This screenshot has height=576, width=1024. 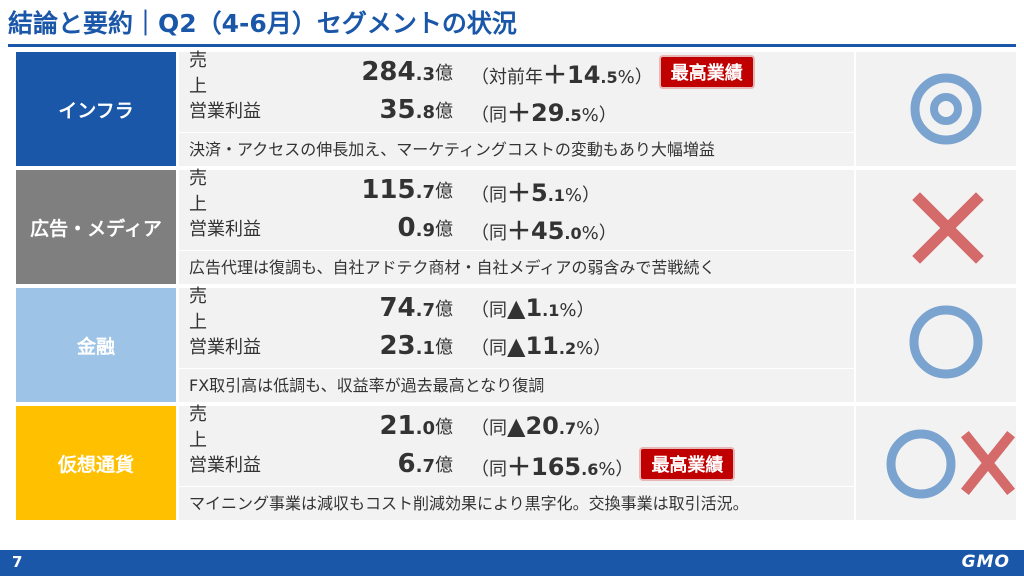 I want to click on revenue-yoy: （同▲20.7%）, so click(x=541, y=426).